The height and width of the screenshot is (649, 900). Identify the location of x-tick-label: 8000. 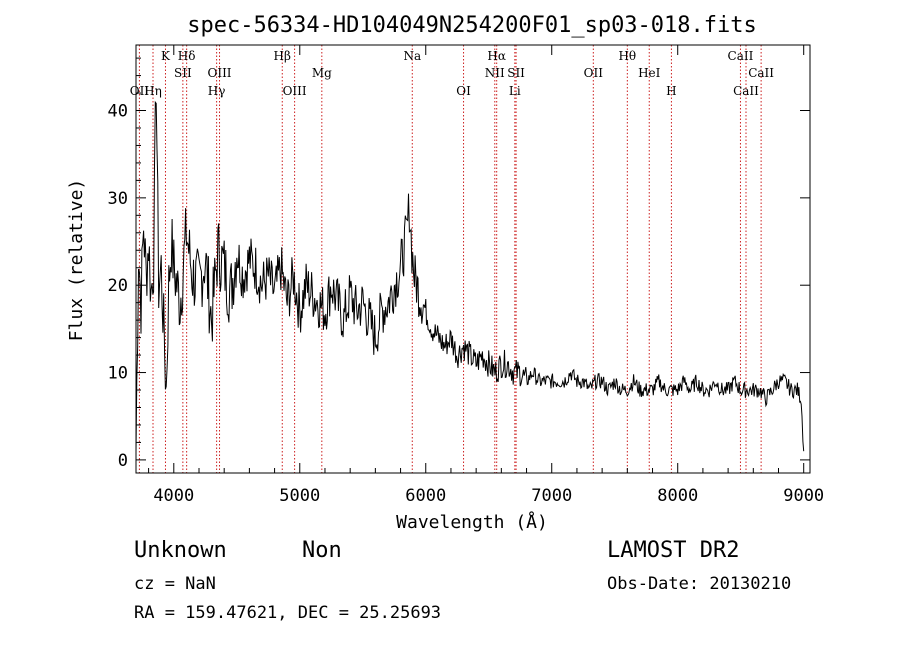
(677, 496).